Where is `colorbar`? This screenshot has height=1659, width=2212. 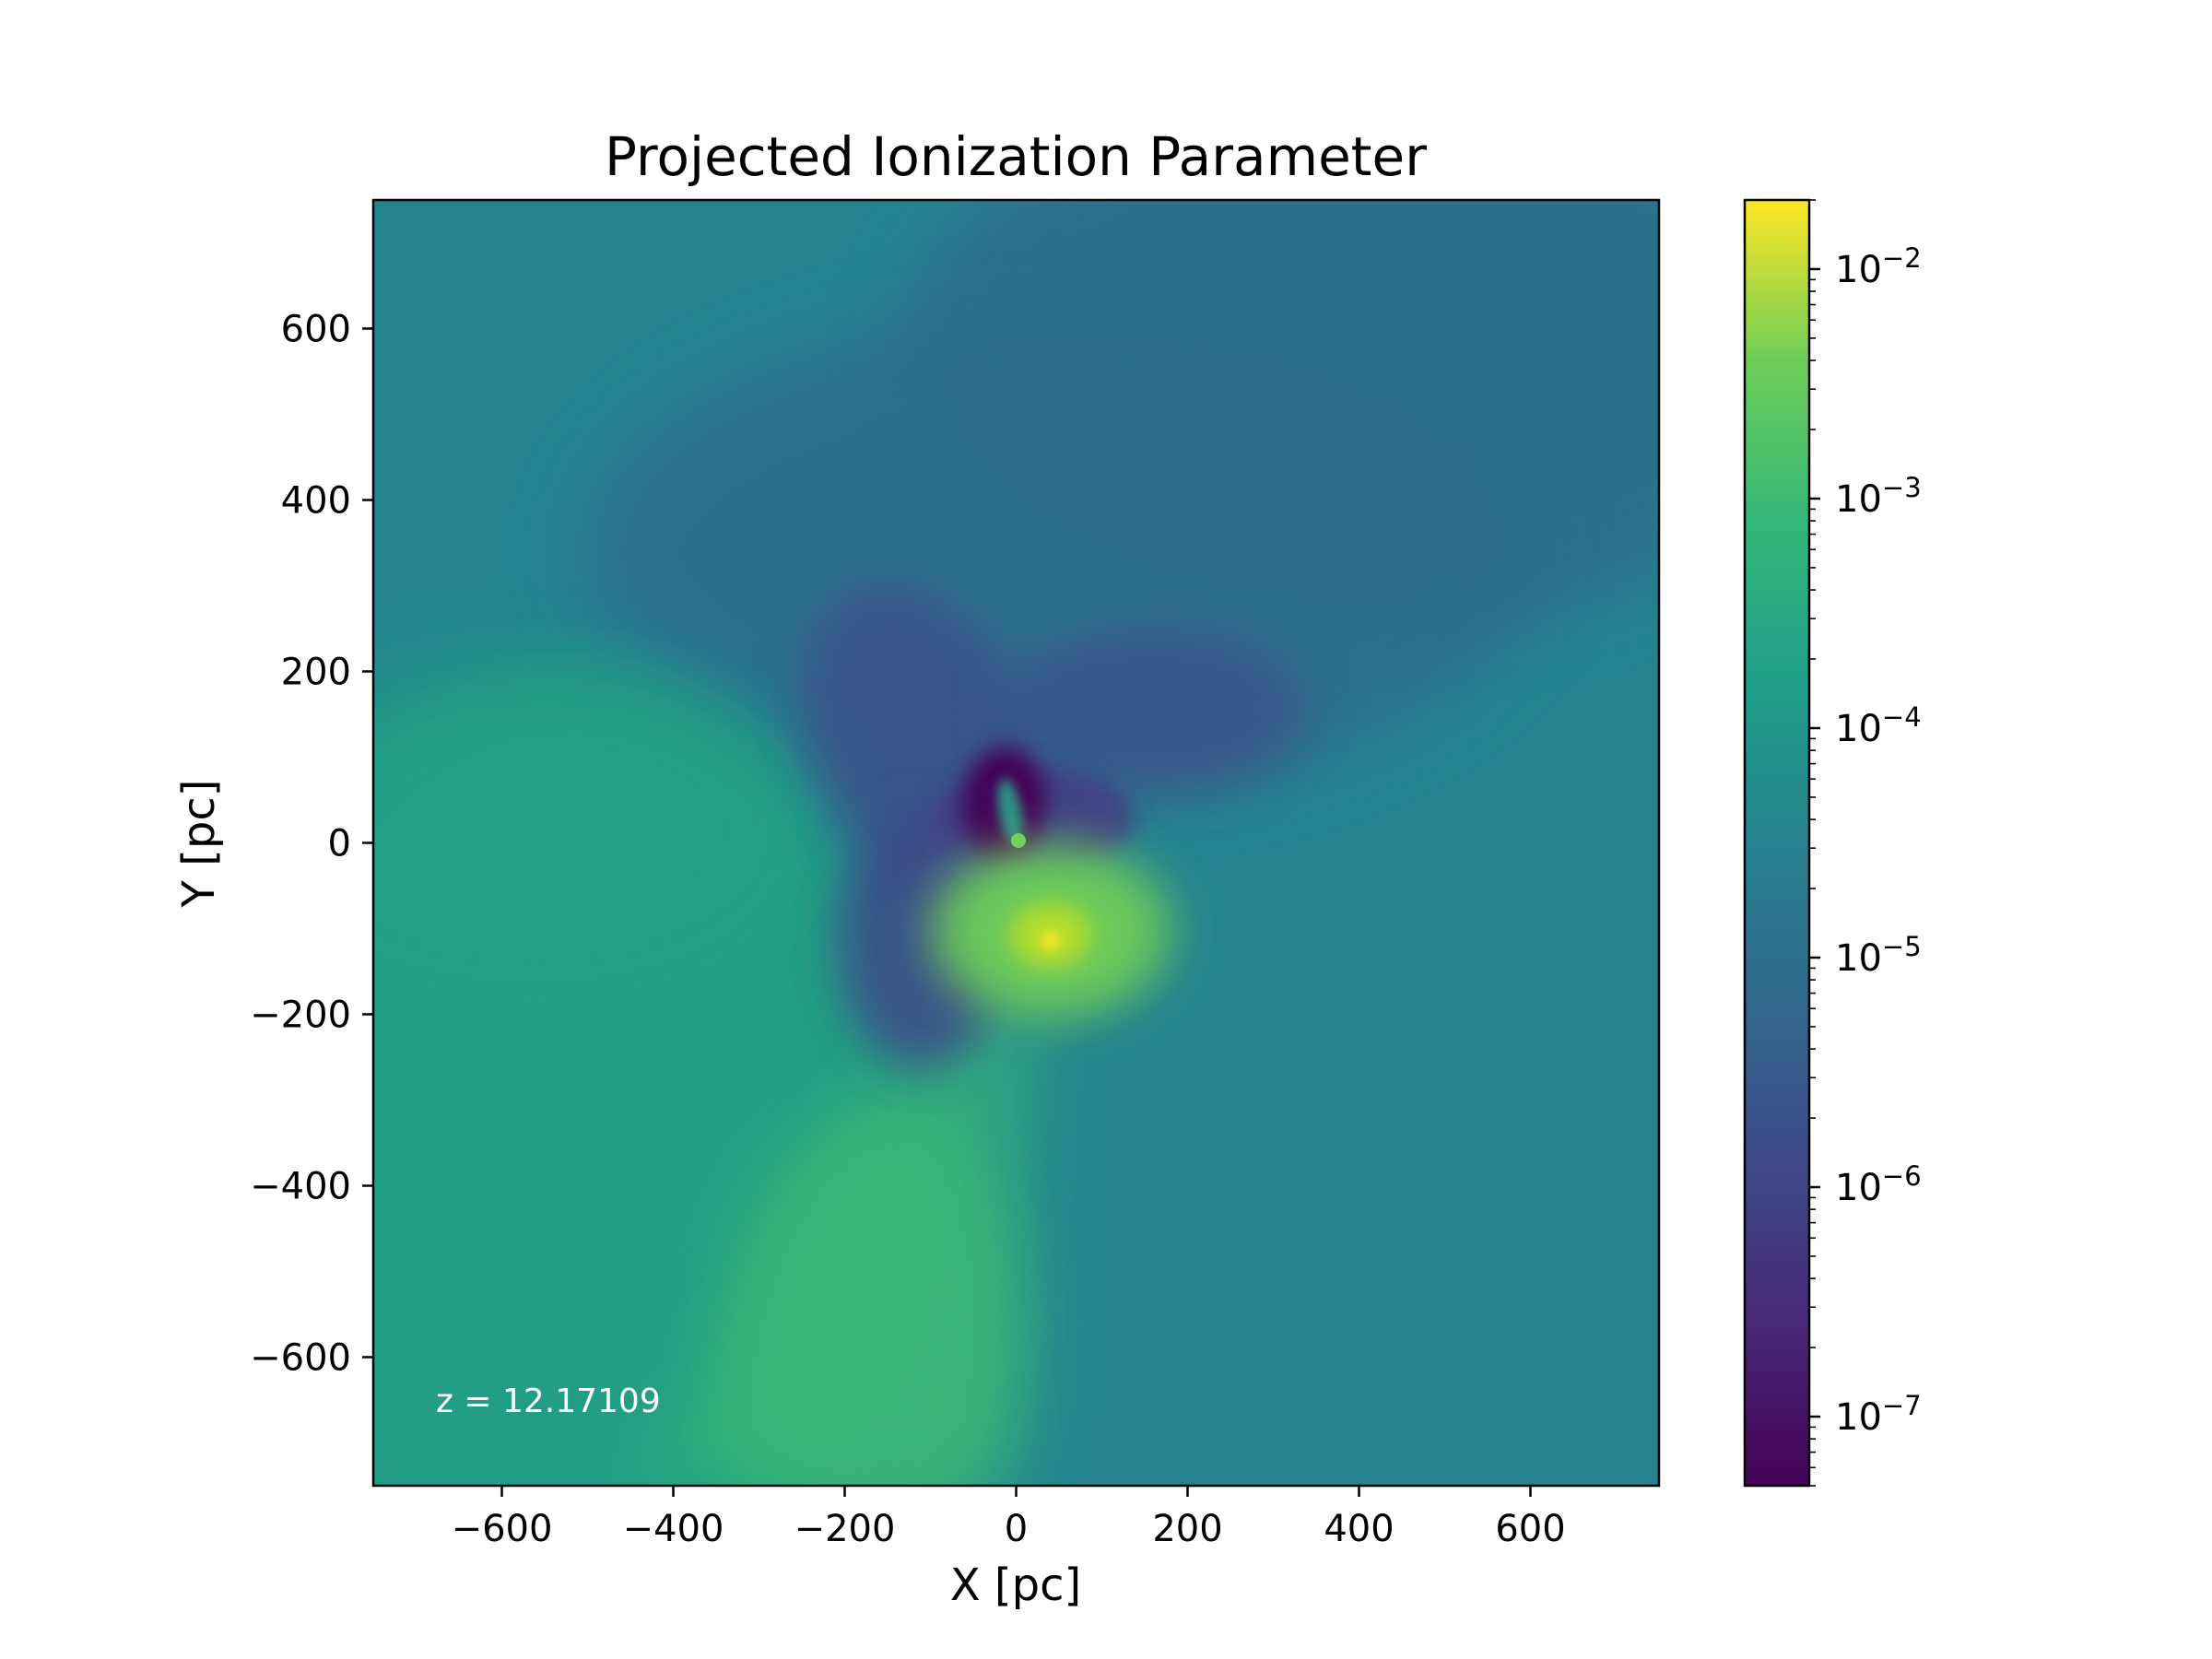 colorbar is located at coordinates (1777, 843).